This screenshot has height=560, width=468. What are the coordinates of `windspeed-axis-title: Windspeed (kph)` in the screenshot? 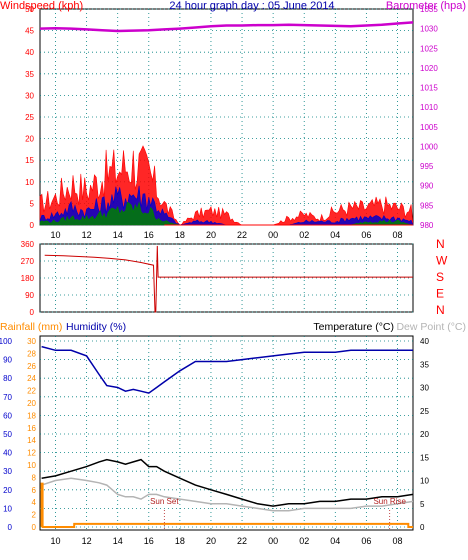 It's located at (41, 6).